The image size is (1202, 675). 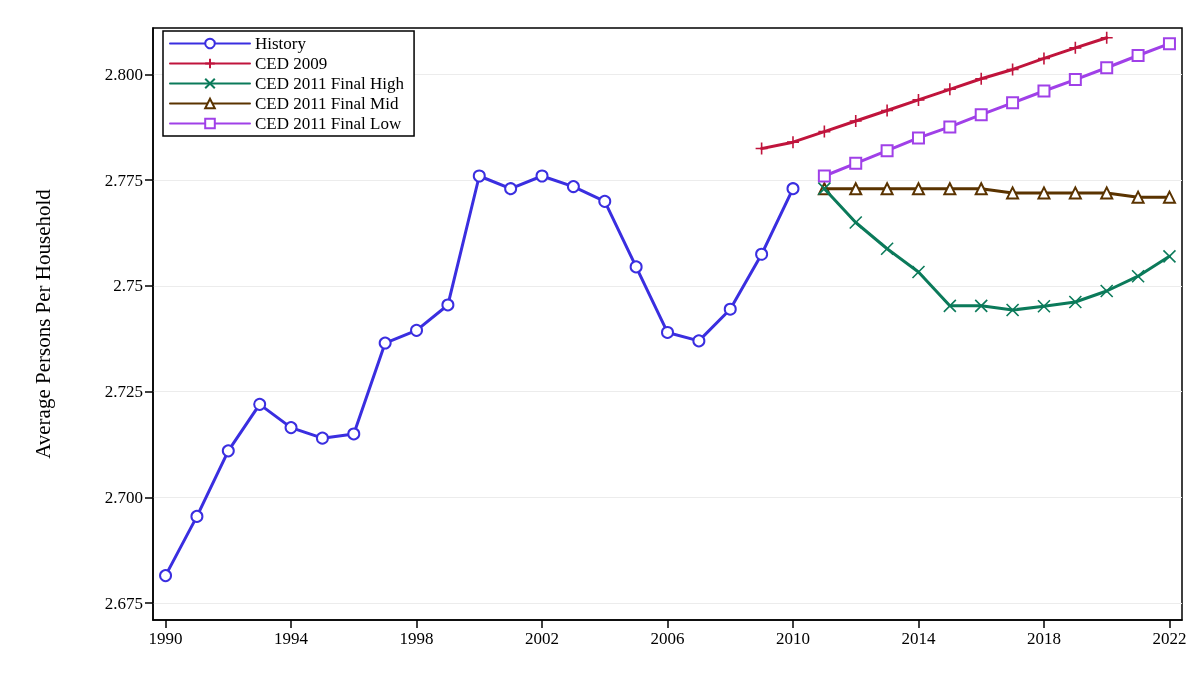 What do you see at coordinates (291, 63) in the screenshot?
I see `legend-label: CED 2009` at bounding box center [291, 63].